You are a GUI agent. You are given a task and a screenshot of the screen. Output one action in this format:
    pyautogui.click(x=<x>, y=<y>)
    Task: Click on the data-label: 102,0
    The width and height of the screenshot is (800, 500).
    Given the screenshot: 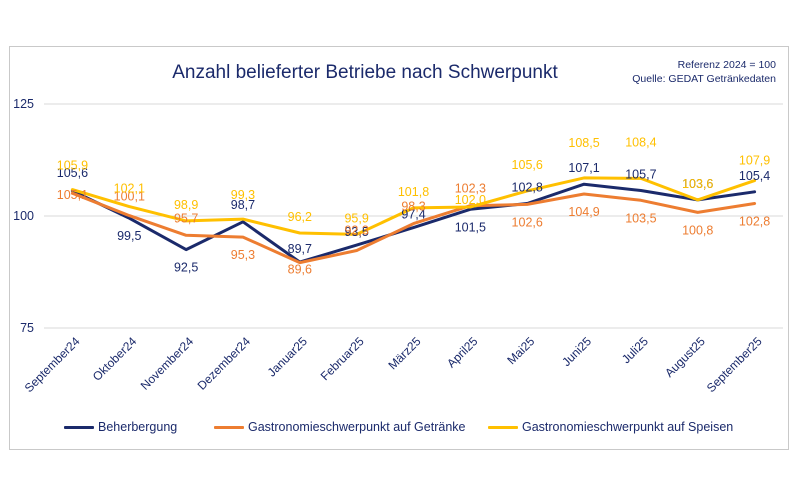 What is the action you would take?
    pyautogui.click(x=470, y=200)
    